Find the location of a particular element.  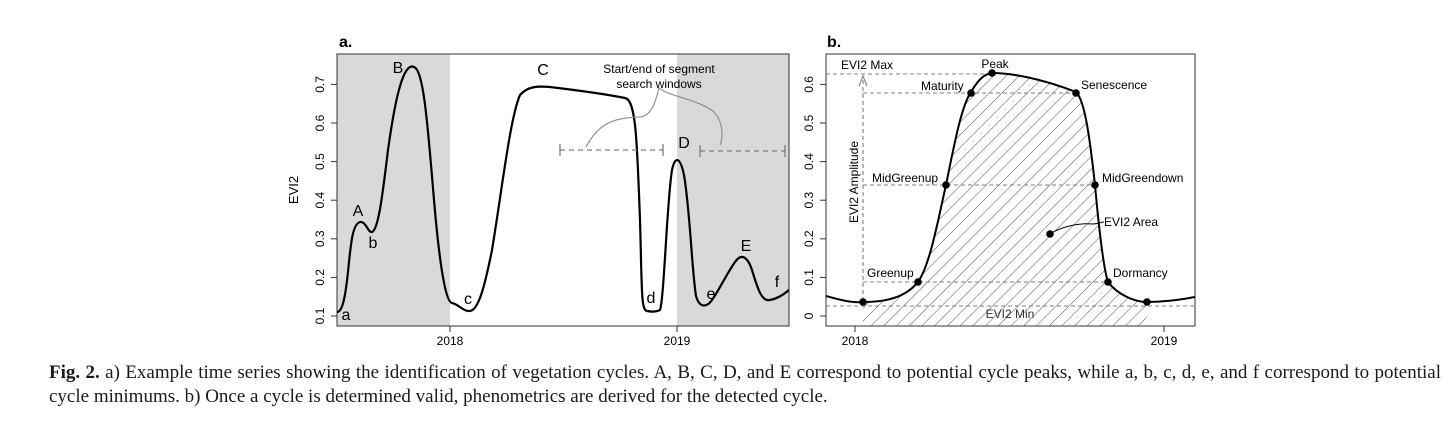

annotation-connector-right is located at coordinates (690, 116).